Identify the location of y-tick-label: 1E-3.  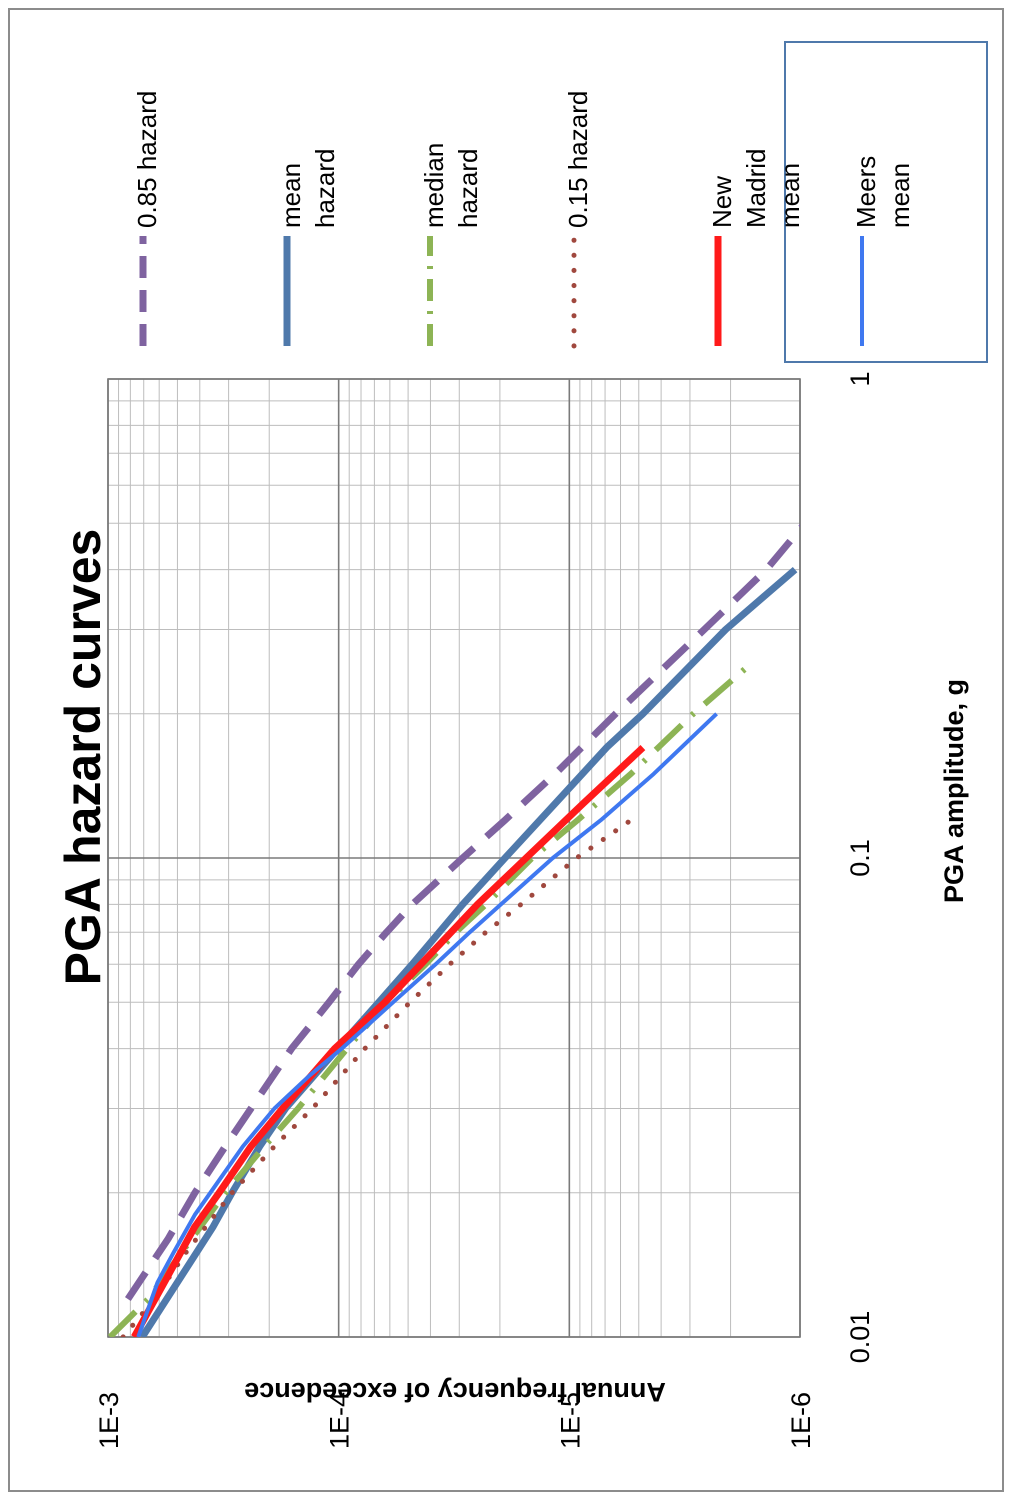
(109, 1420).